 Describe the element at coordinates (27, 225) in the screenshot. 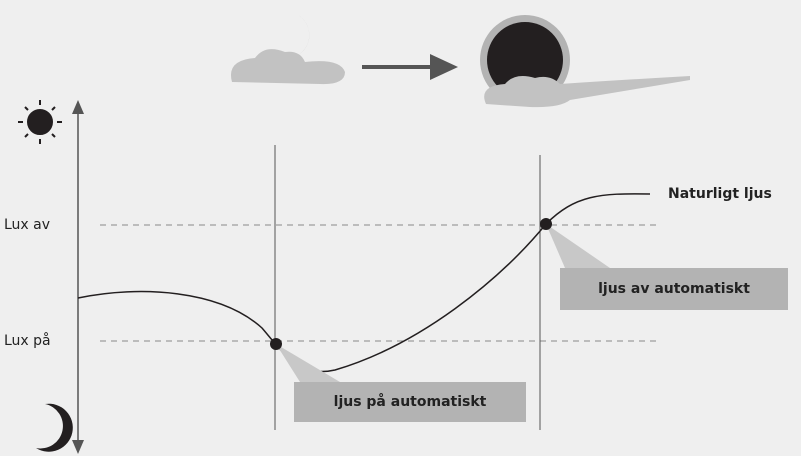

I see `axis-label: Lux av` at that location.